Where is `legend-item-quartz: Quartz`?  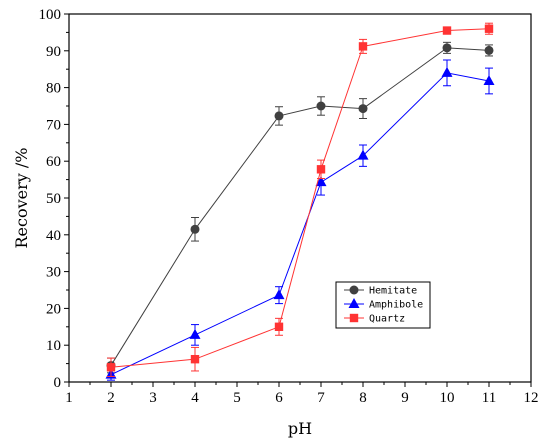 legend-item-quartz: Quartz is located at coordinates (374, 319).